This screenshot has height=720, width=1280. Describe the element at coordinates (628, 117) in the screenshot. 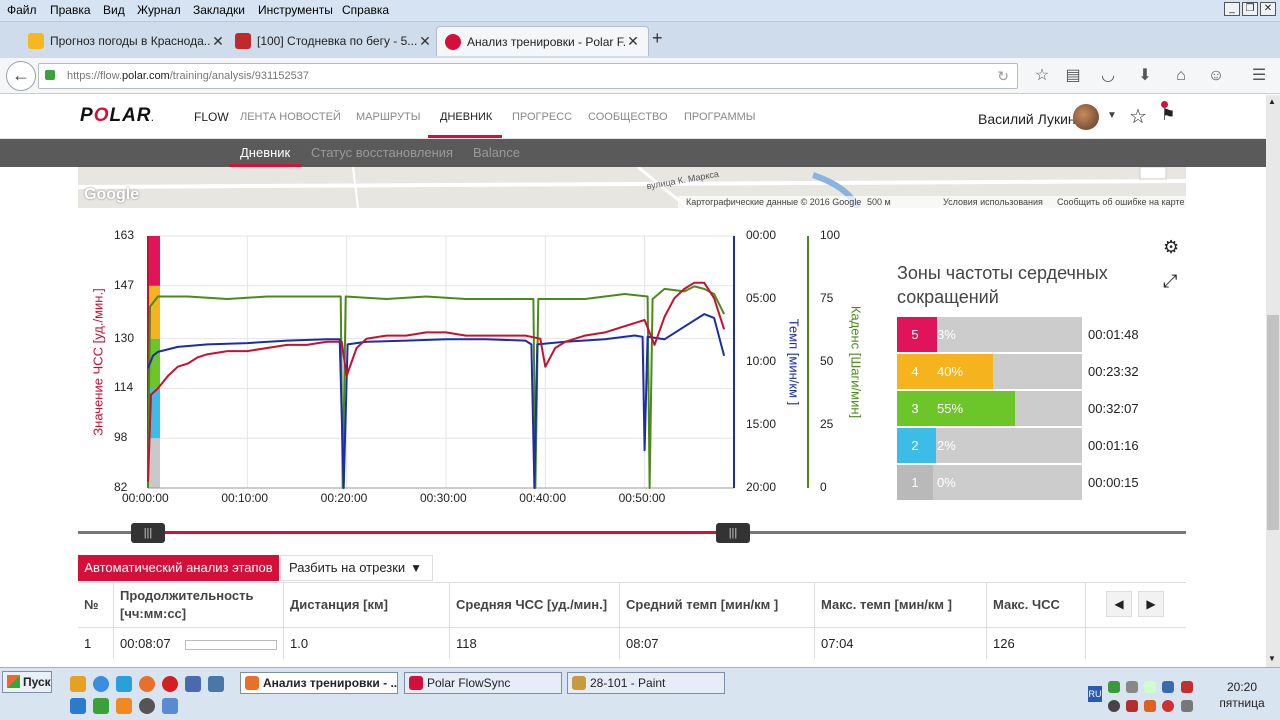

I see `nav-community: СООБЩЕСТВО` at that location.